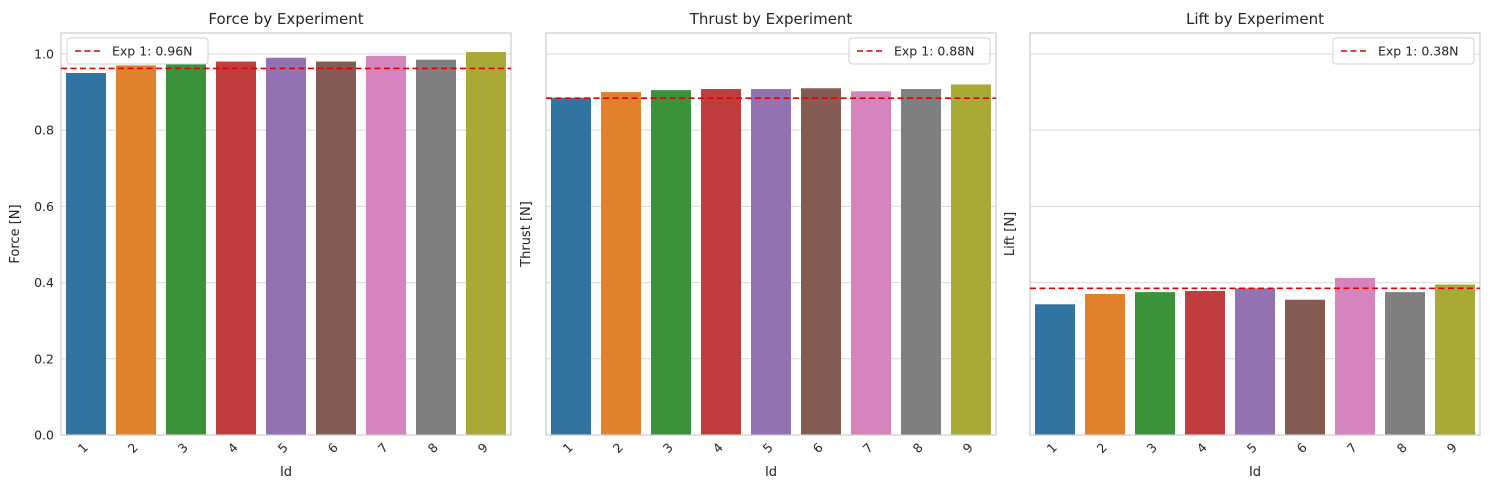 The width and height of the screenshot is (1490, 490). What do you see at coordinates (1255, 19) in the screenshot?
I see `chart-title: Lift by Experiment` at bounding box center [1255, 19].